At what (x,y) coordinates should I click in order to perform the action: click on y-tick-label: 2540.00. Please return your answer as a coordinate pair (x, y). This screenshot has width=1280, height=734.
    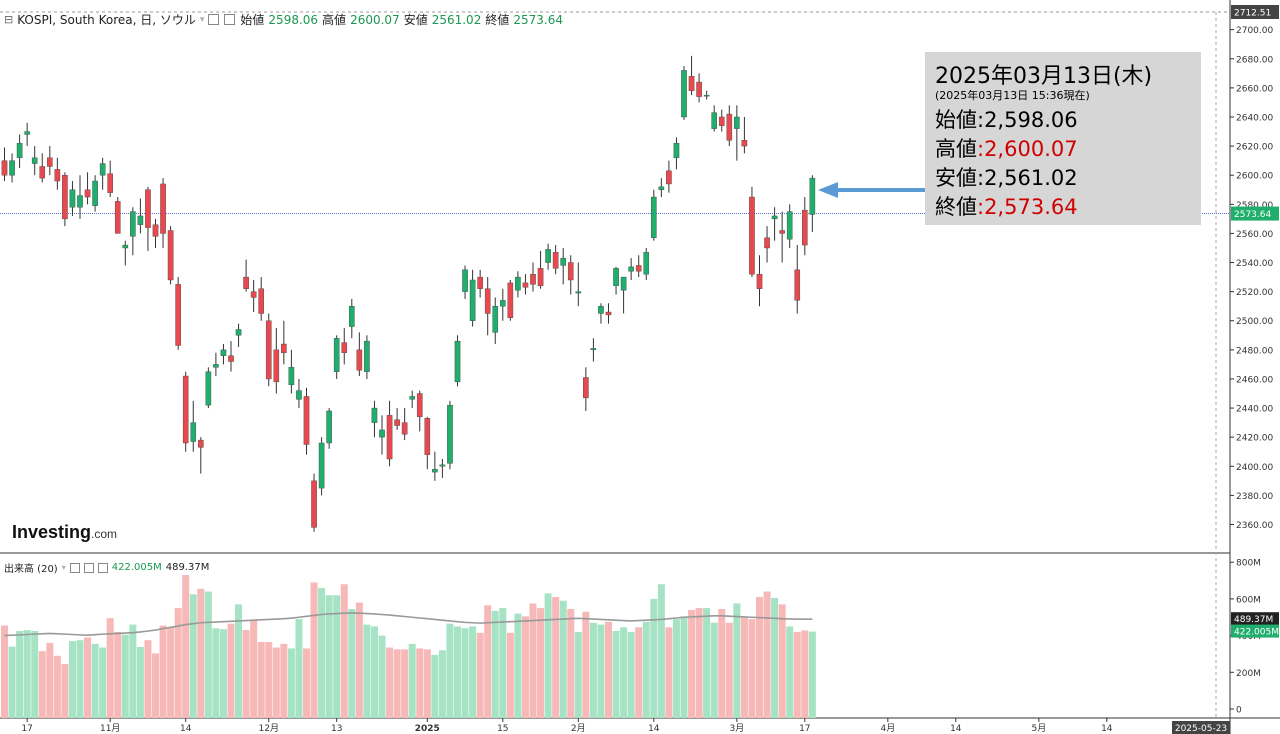
    Looking at the image, I should click on (1254, 264).